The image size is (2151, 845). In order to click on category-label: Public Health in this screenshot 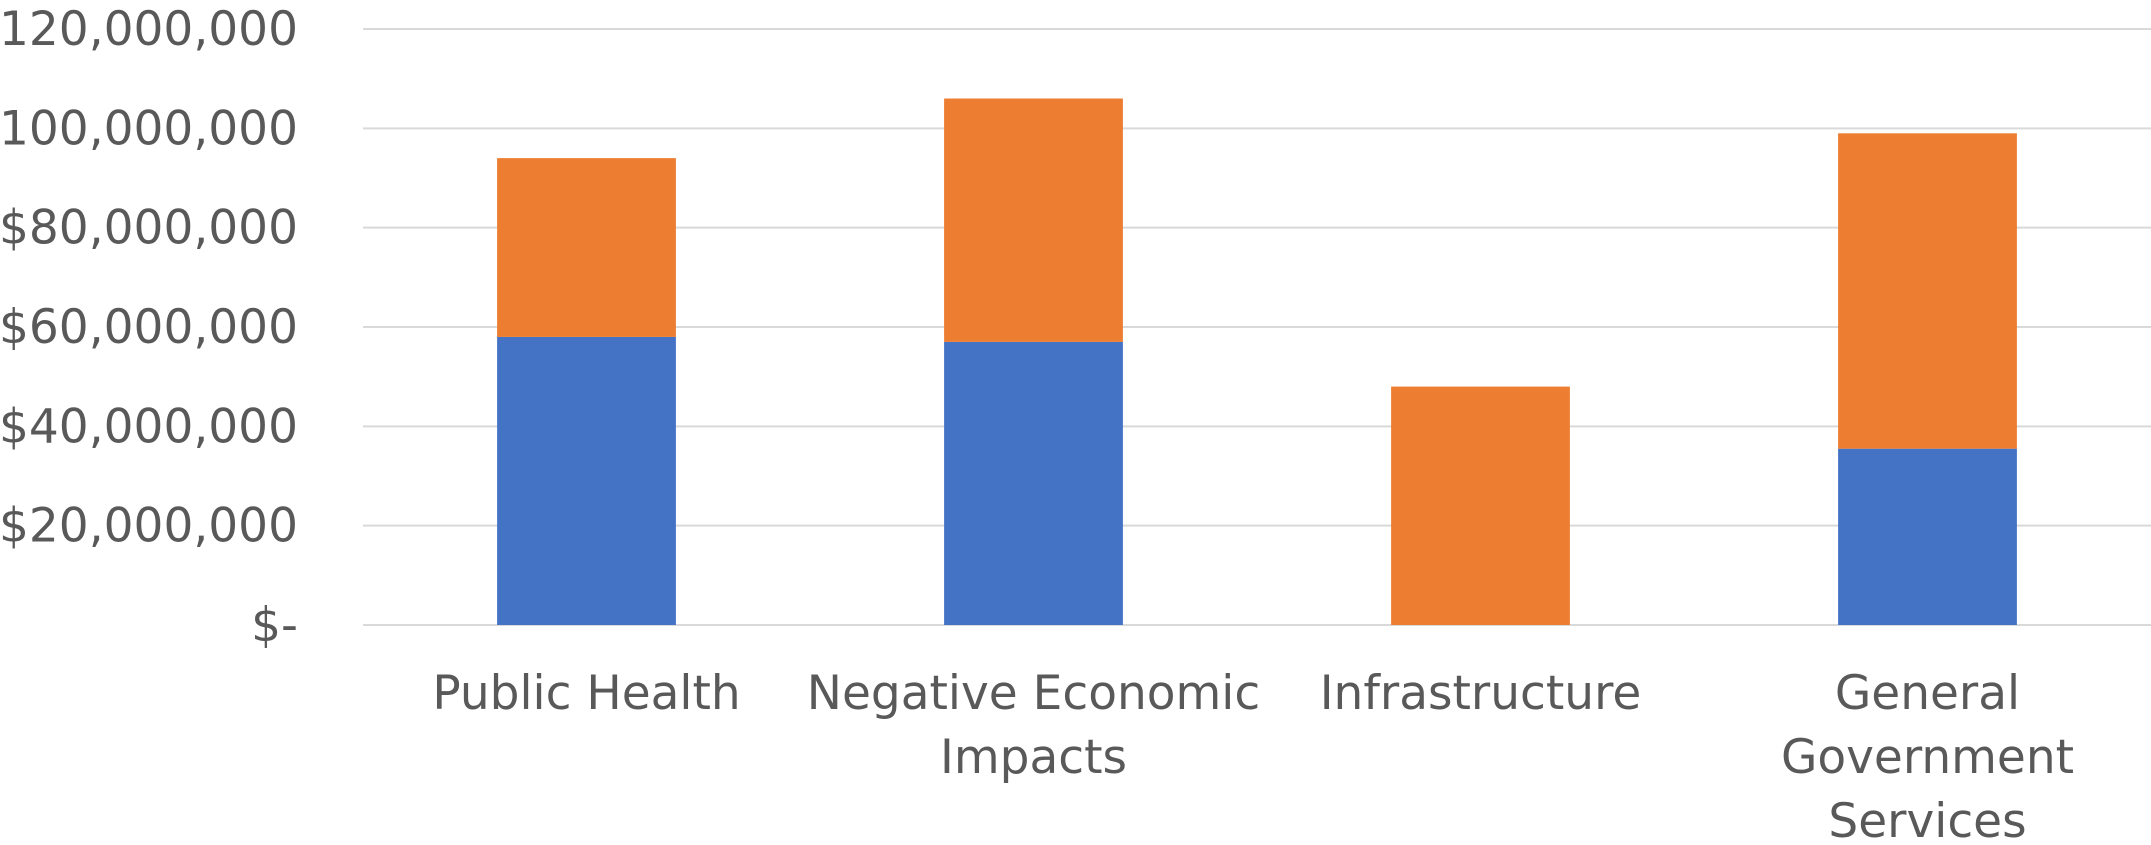, I will do `click(586, 693)`.